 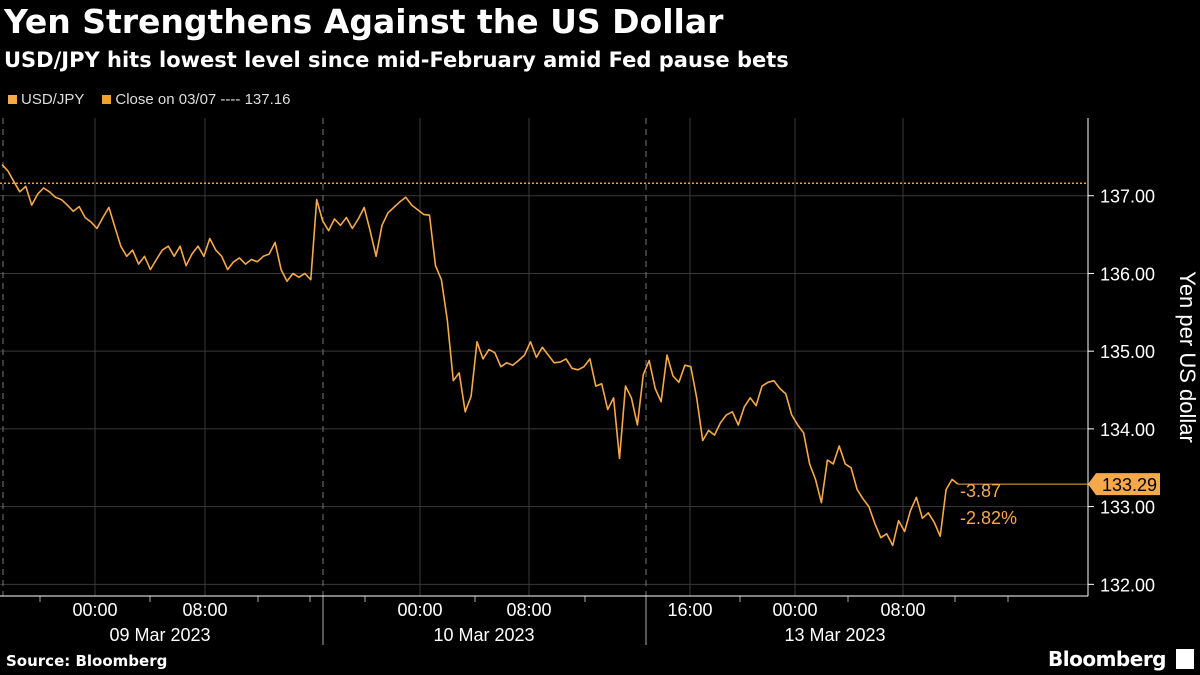 I want to click on y-tick-label: 135.00, so click(x=1127, y=352).